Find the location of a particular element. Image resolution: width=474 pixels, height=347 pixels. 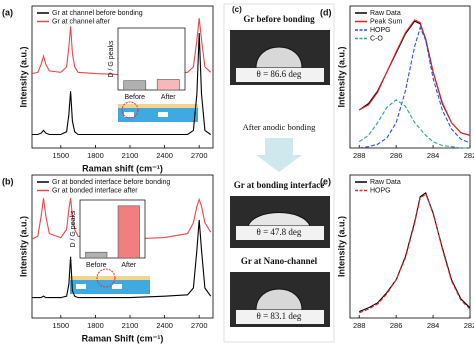

panel-label: (e) is located at coordinates (325, 181).